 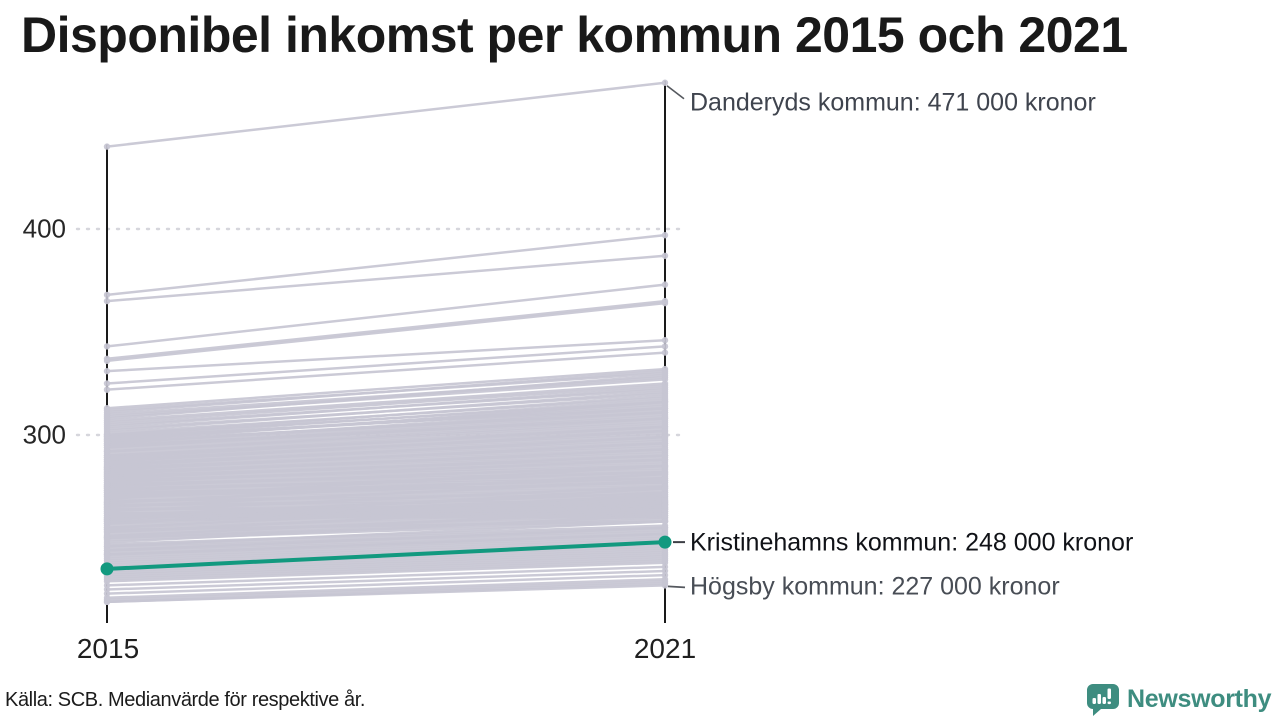 What do you see at coordinates (108, 648) in the screenshot?
I see `x-label-2015: 2015` at bounding box center [108, 648].